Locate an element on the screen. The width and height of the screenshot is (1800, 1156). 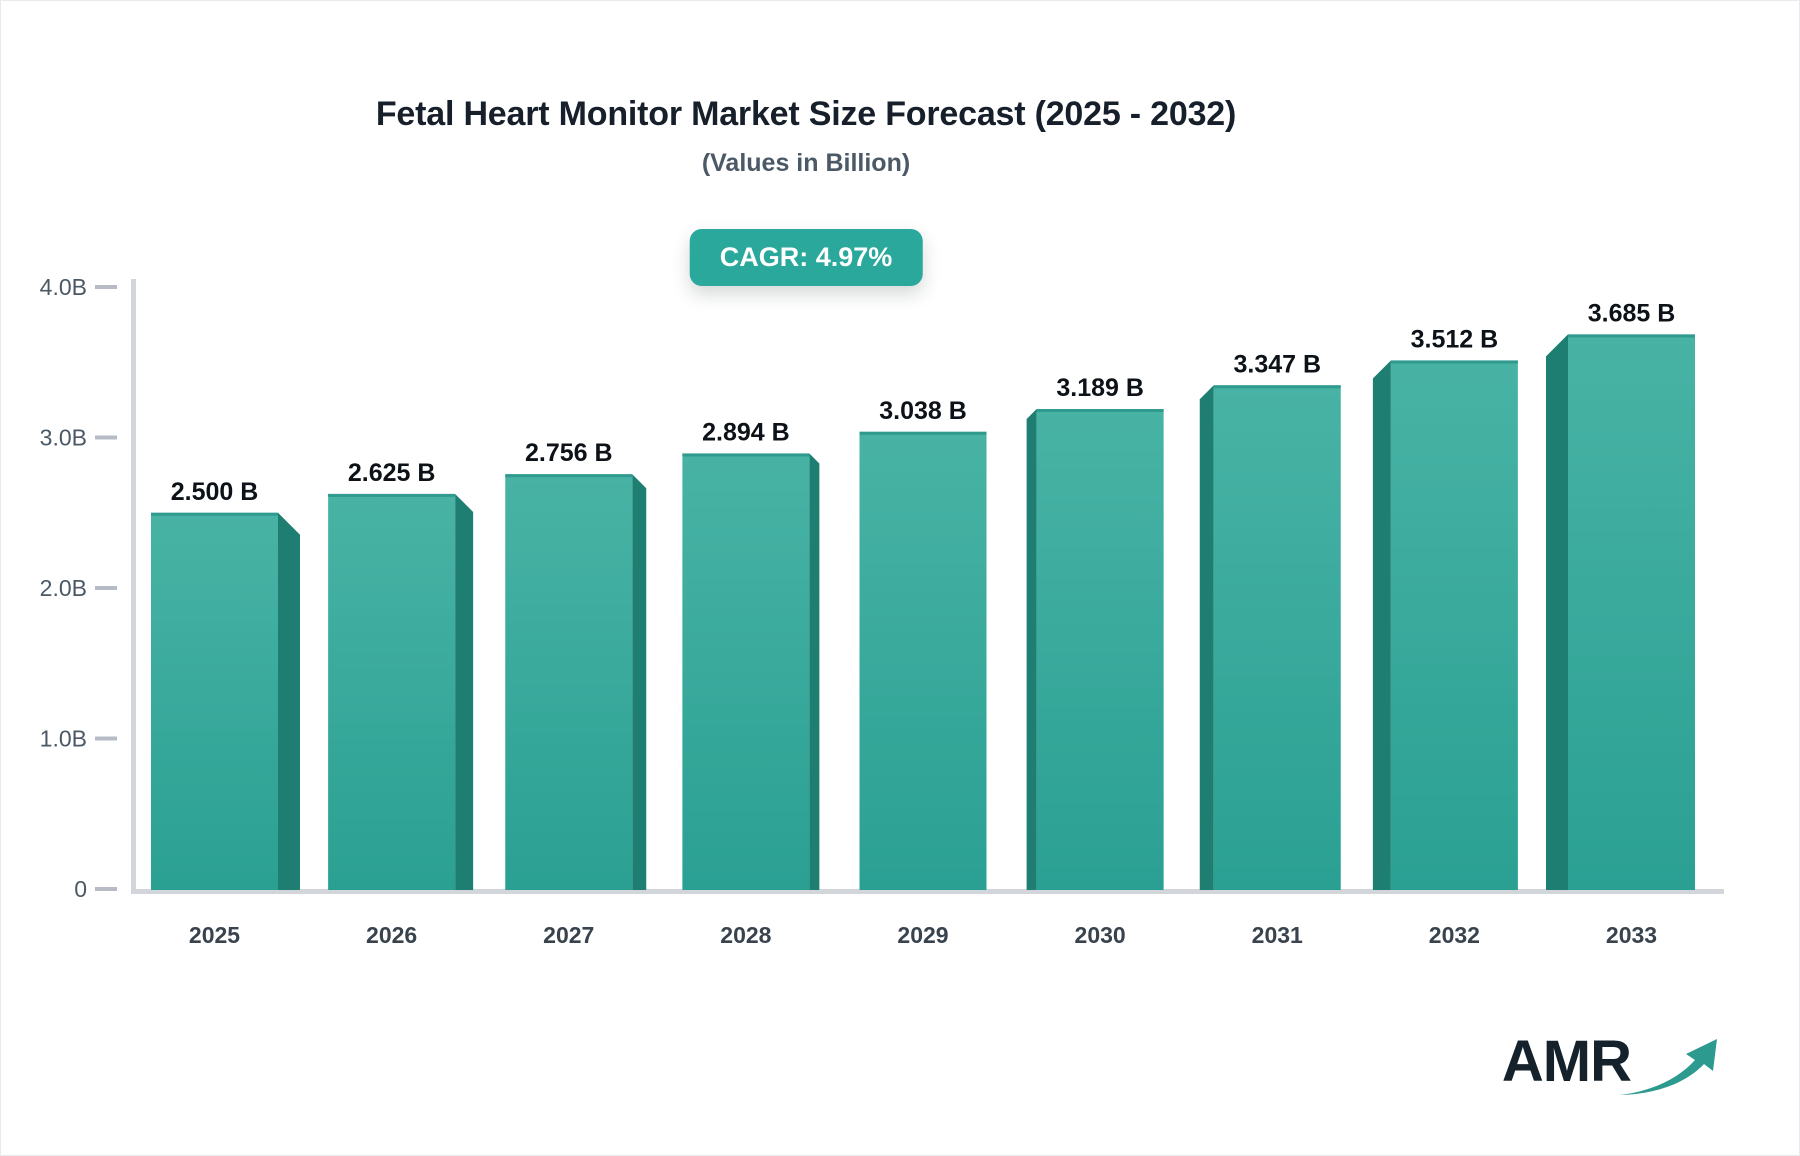
growth-arrow-icon is located at coordinates (1668, 1067).